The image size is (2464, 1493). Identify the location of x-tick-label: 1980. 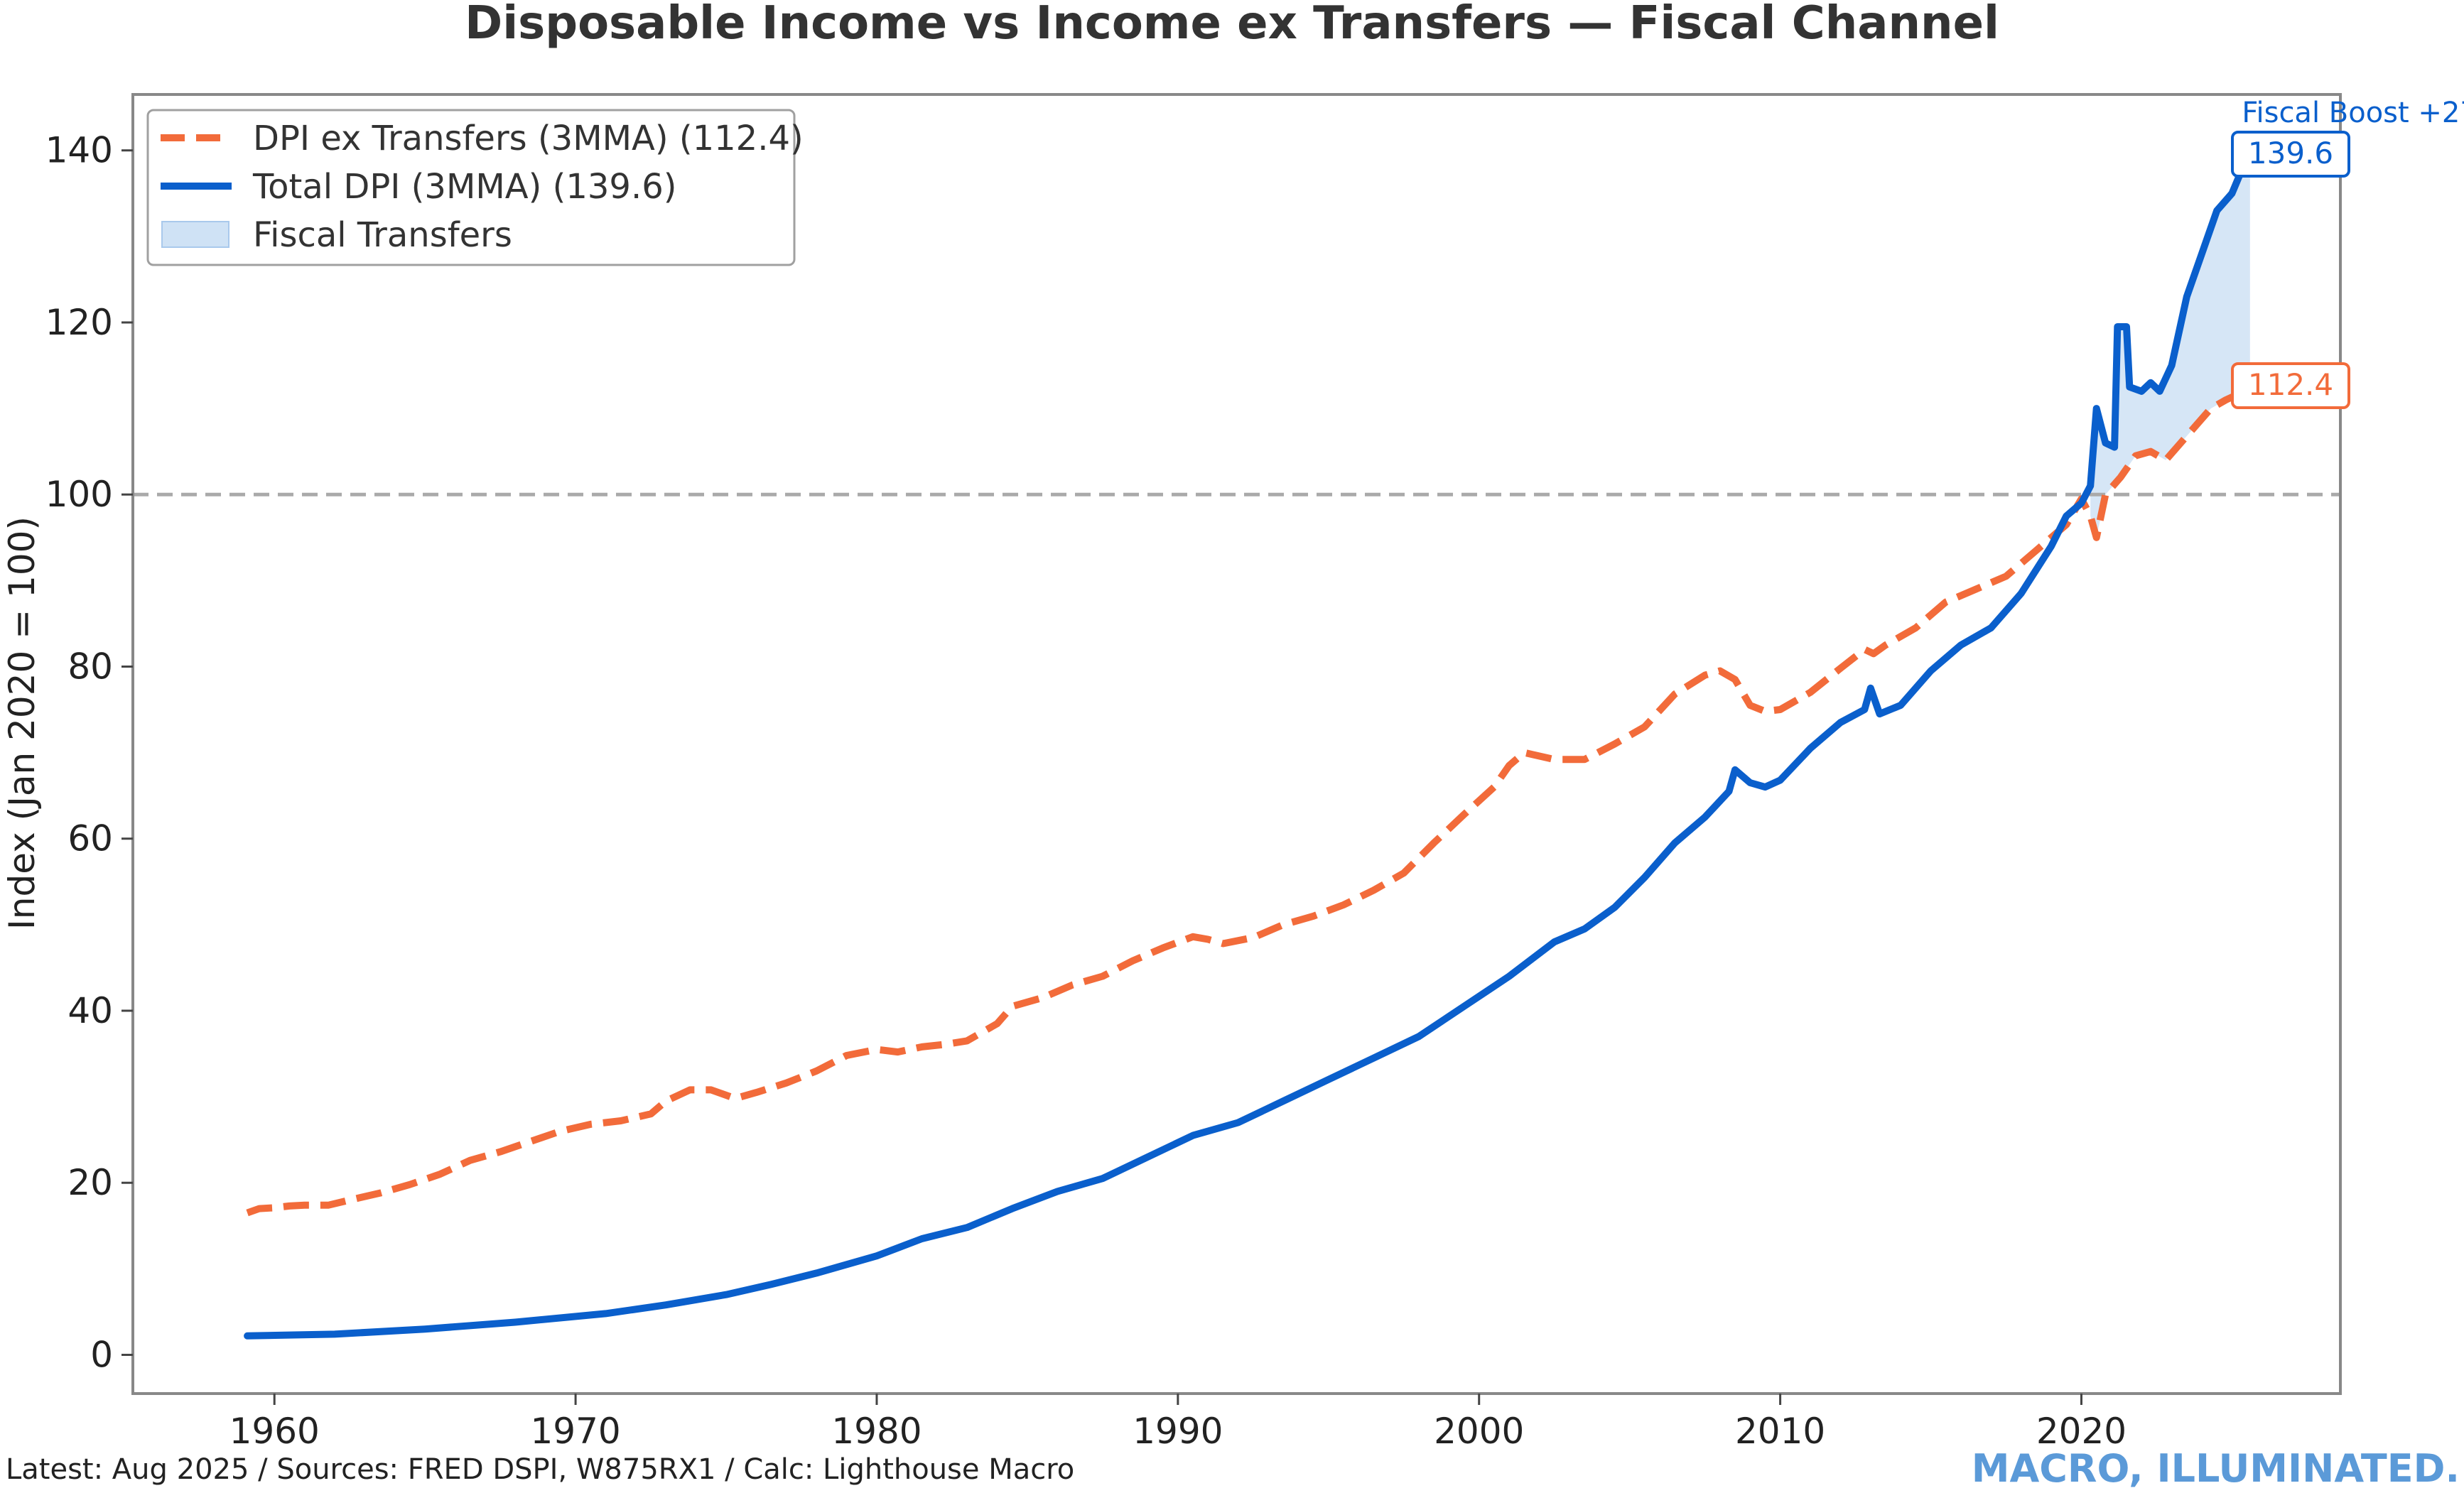
(876, 1431).